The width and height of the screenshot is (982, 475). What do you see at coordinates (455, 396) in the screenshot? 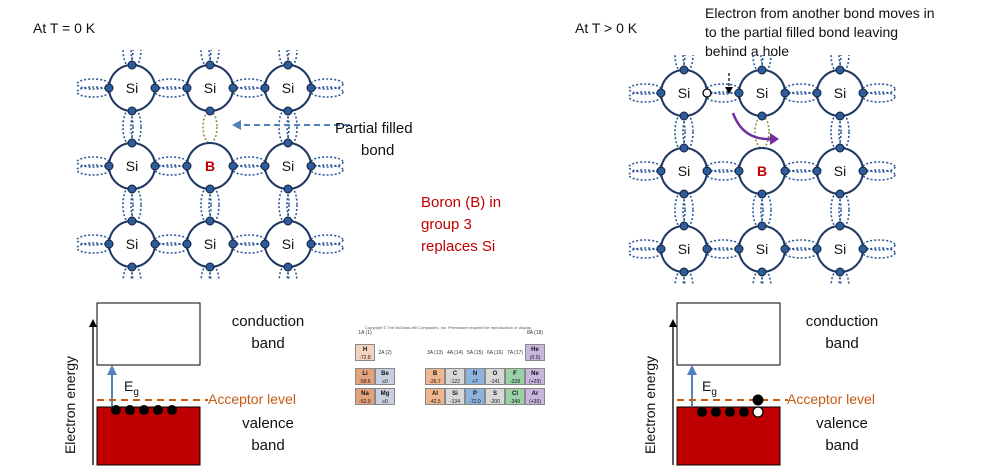
I see `element-cell: Si -134` at bounding box center [455, 396].